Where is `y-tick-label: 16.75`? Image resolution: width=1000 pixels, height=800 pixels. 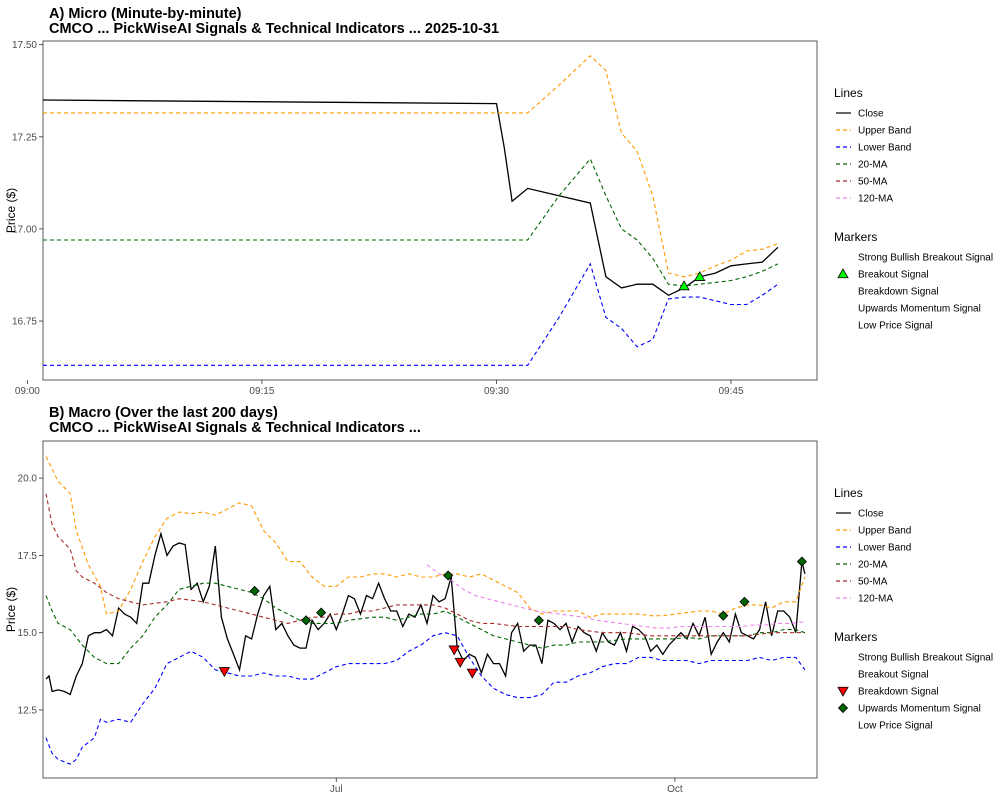
y-tick-label: 16.75 is located at coordinates (24, 322).